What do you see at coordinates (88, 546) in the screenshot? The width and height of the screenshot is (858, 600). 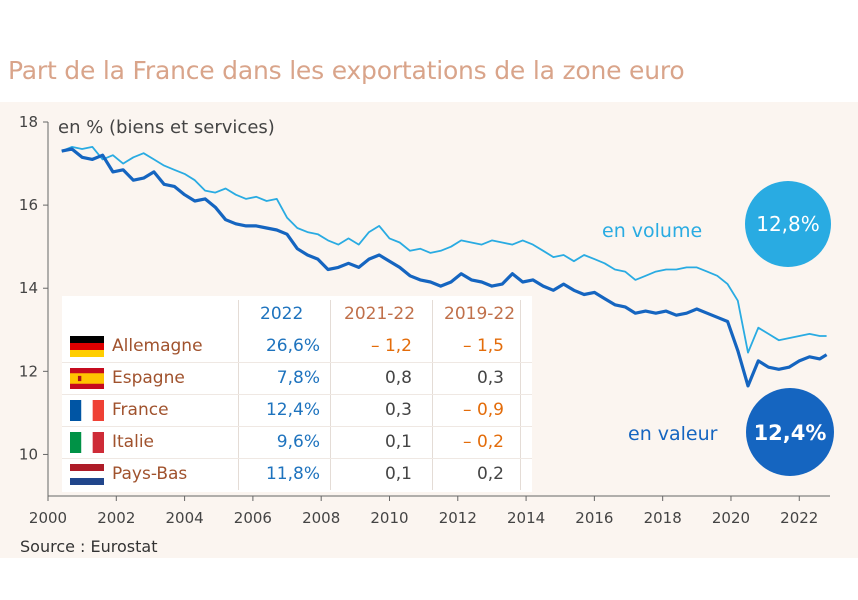 I see `source-note: Source : Eurostat` at bounding box center [88, 546].